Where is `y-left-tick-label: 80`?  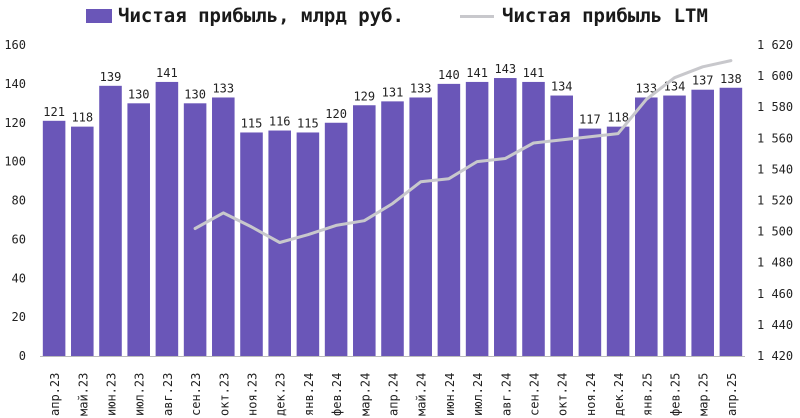
y-left-tick-label: 80 is located at coordinates (19, 201).